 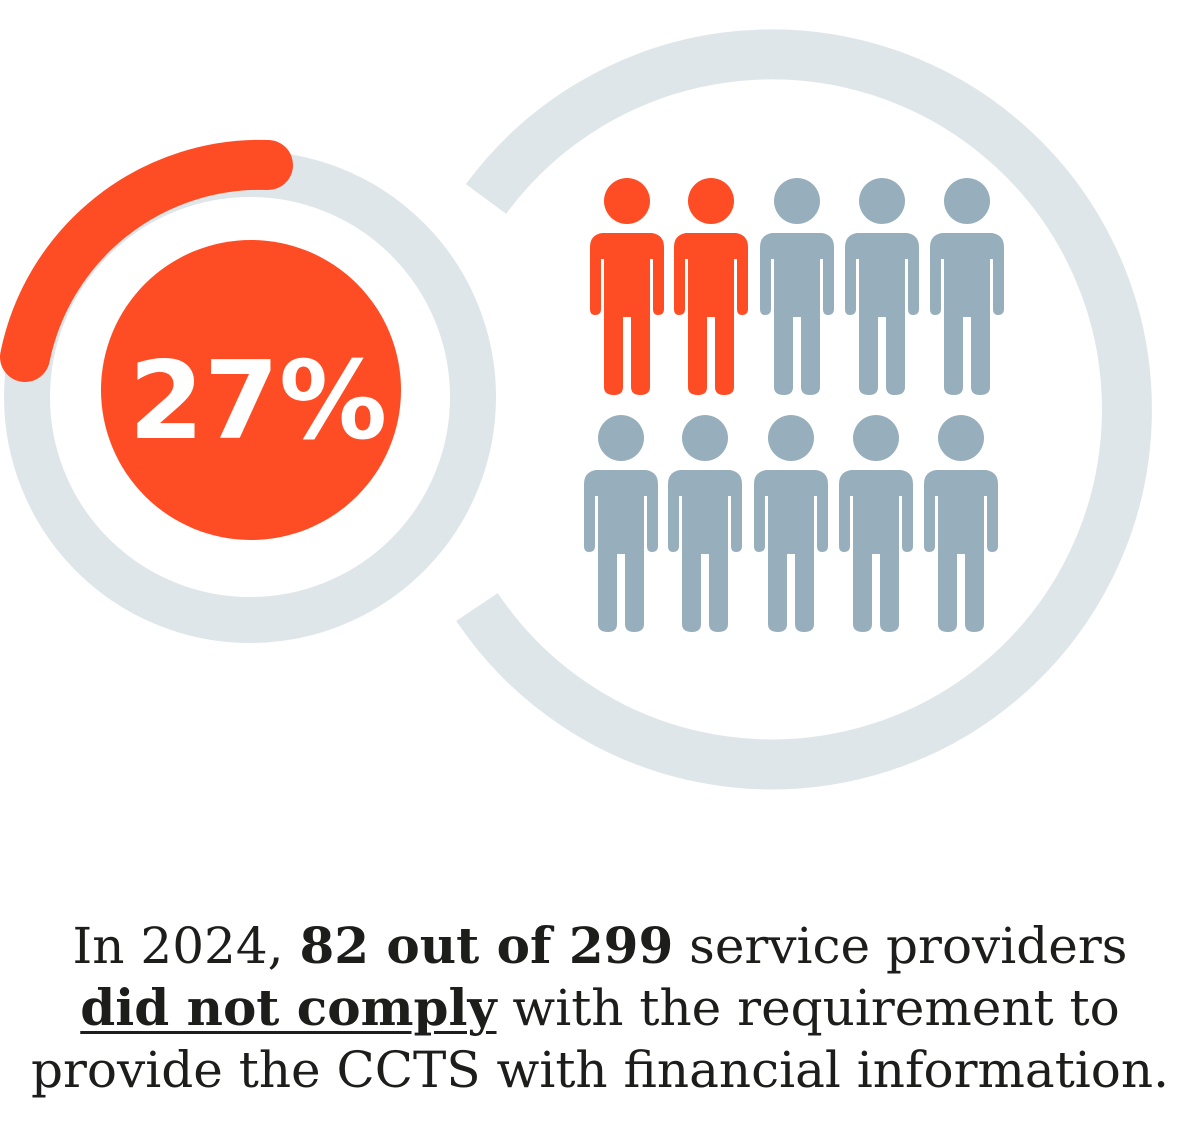 I want to click on caption-emphasis: did not comply, so click(x=288, y=1007).